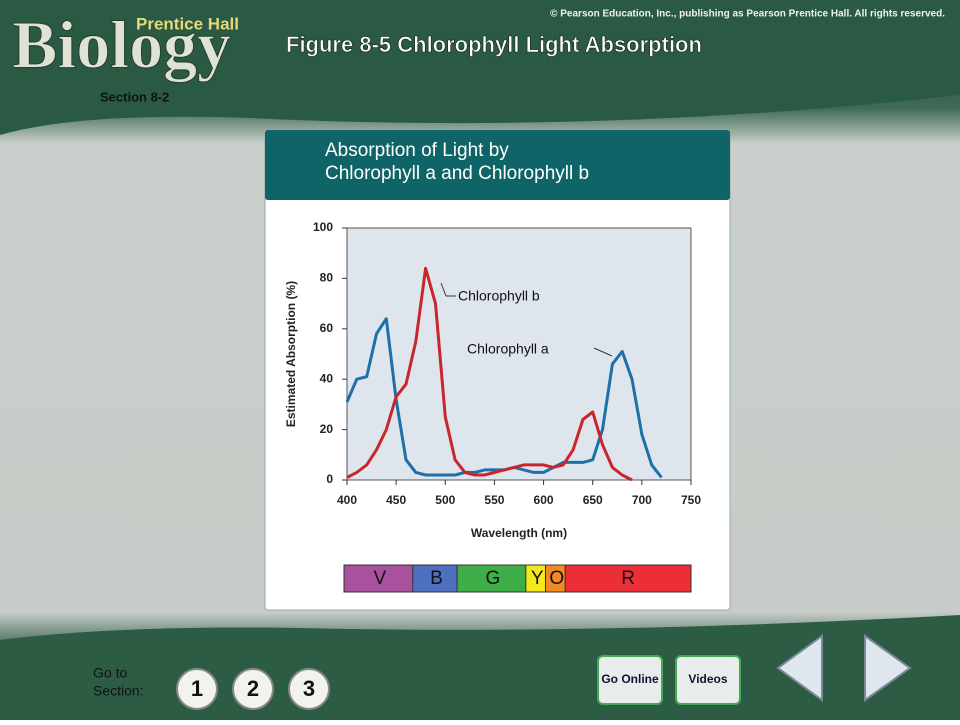  What do you see at coordinates (593, 500) in the screenshot?
I see `x-tick-label: 650` at bounding box center [593, 500].